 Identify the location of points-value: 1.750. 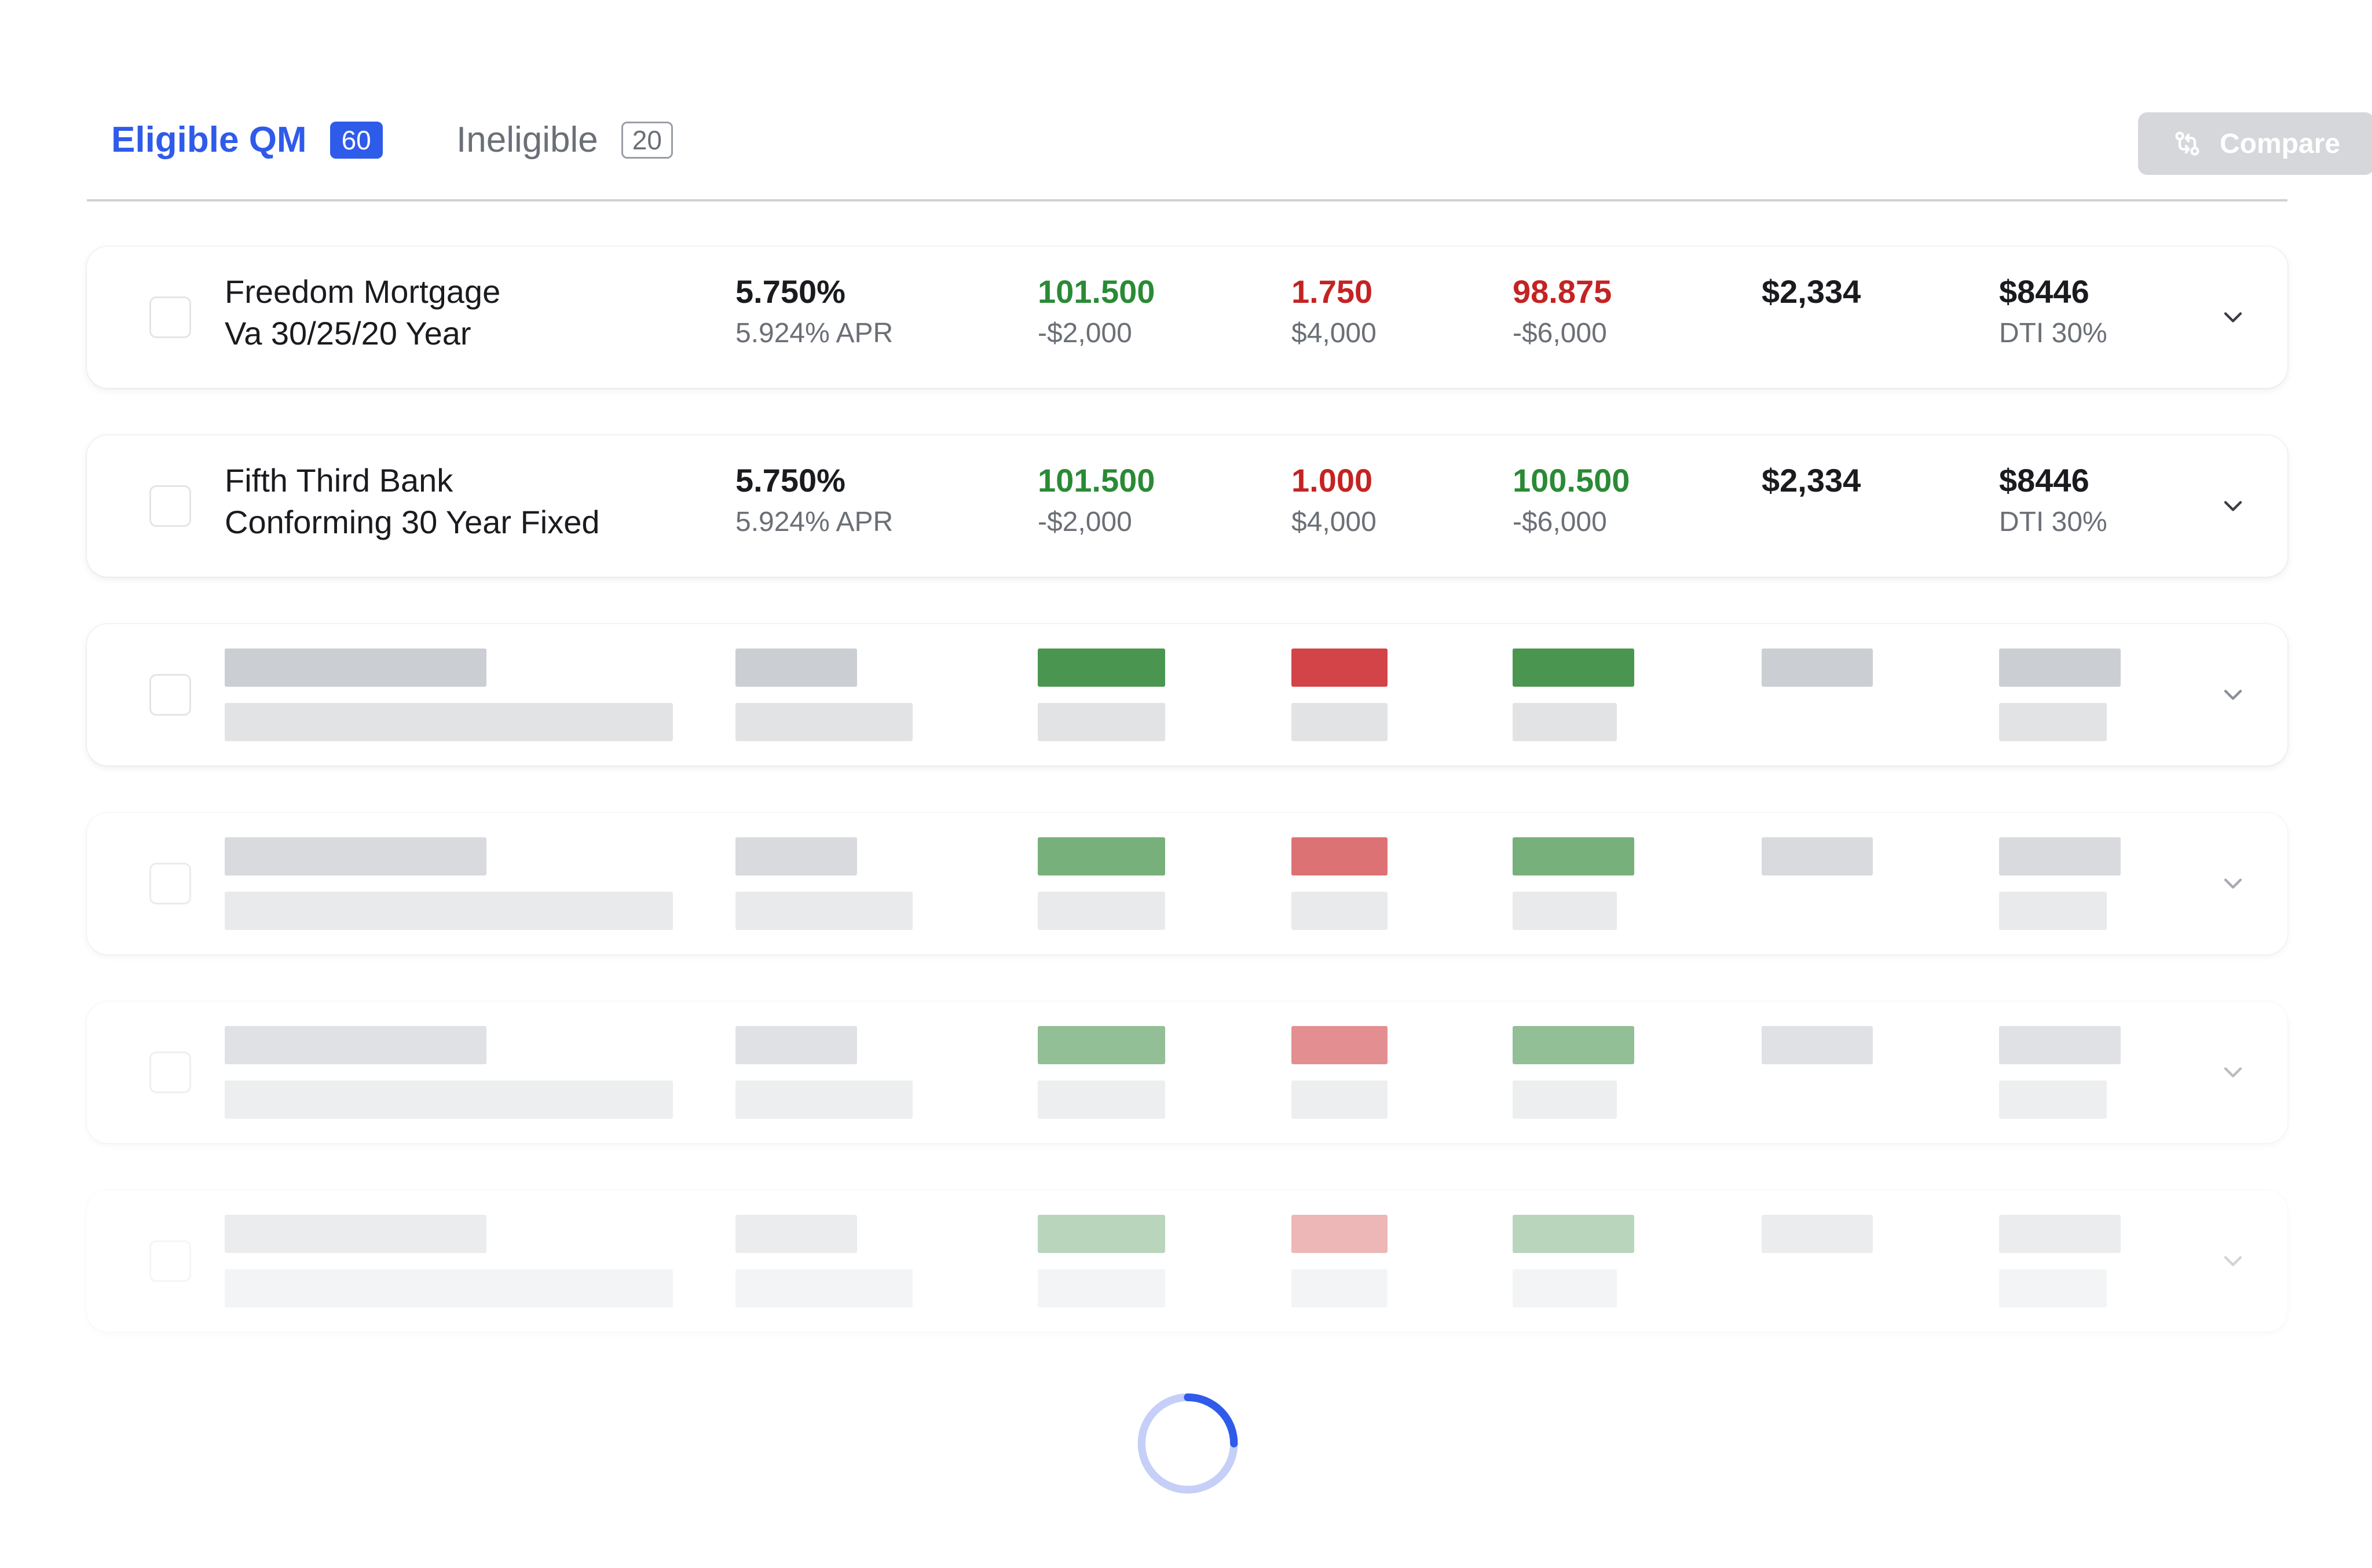
(1332, 291).